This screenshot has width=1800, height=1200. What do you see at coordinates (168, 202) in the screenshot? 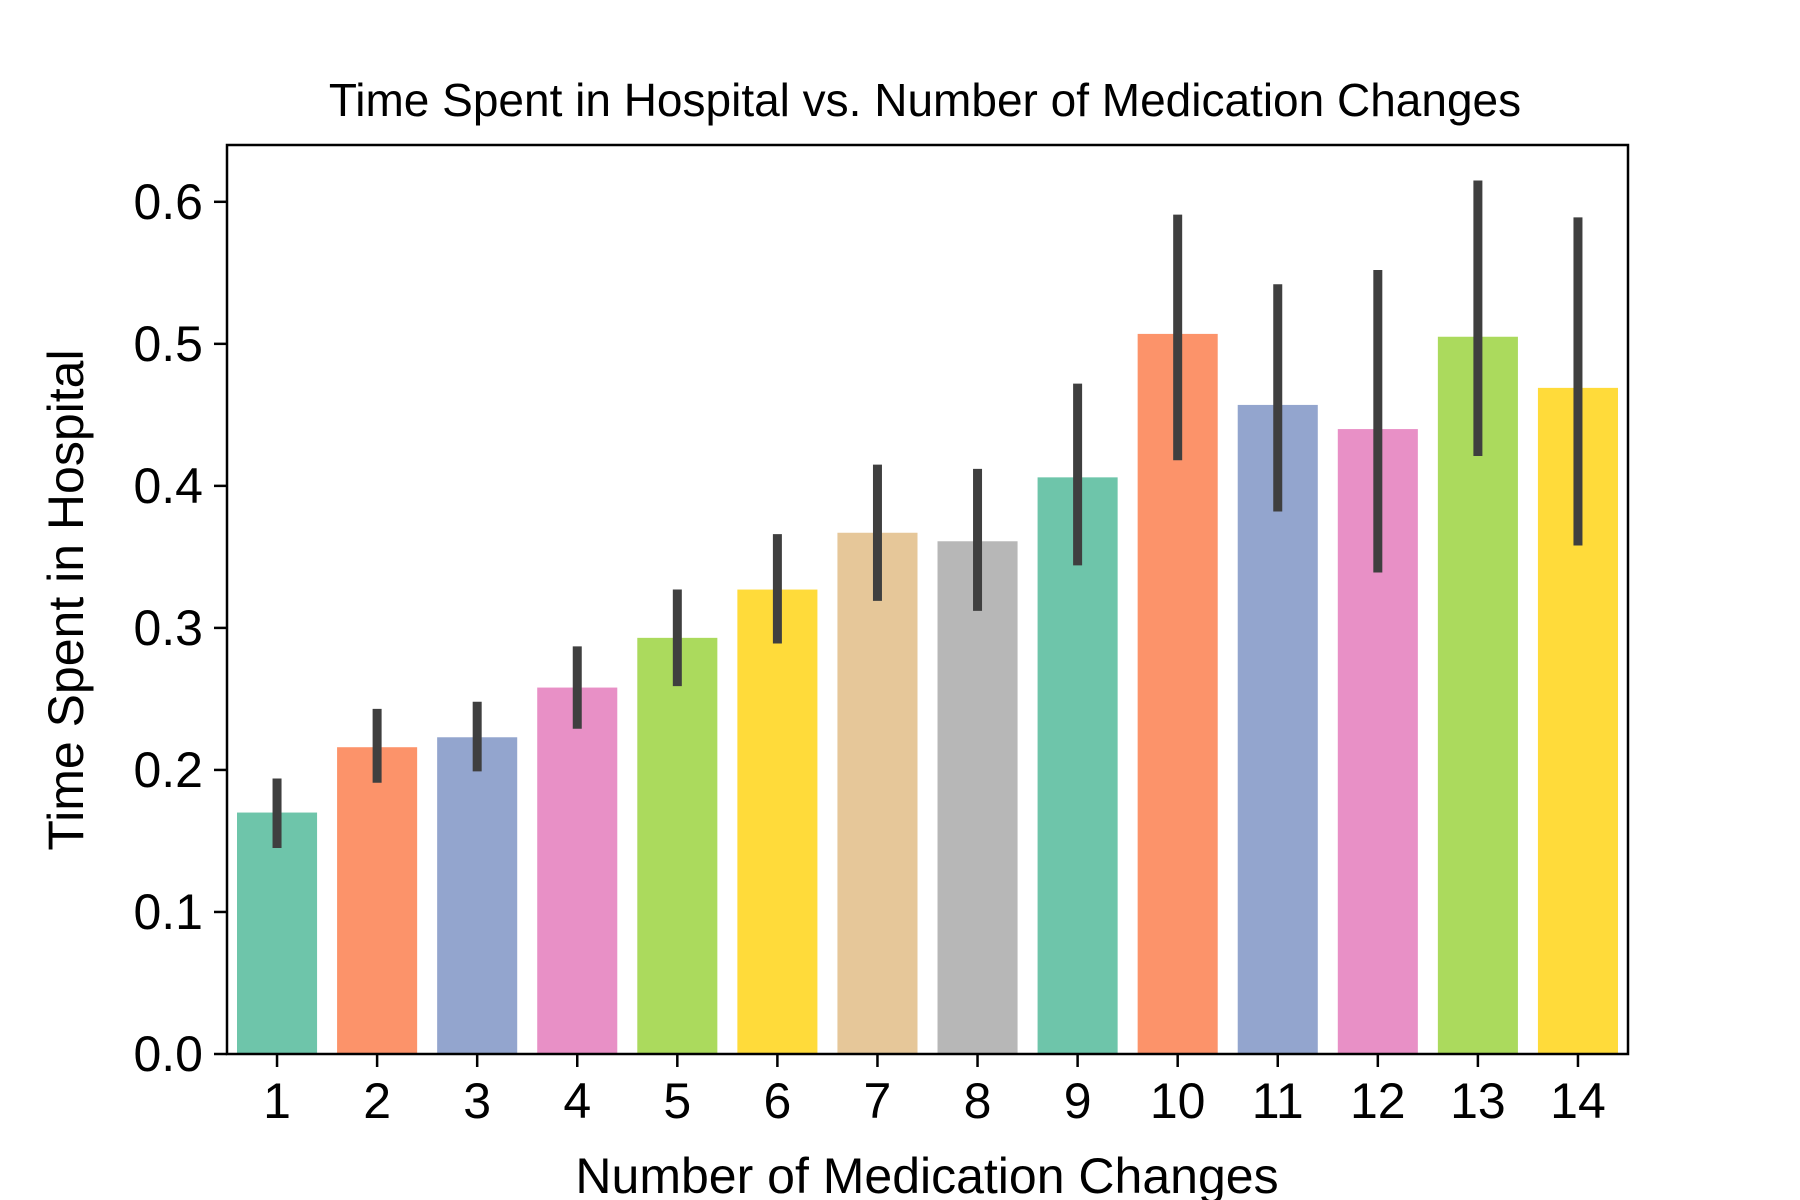
I see `y-tick-label: 0.6` at bounding box center [168, 202].